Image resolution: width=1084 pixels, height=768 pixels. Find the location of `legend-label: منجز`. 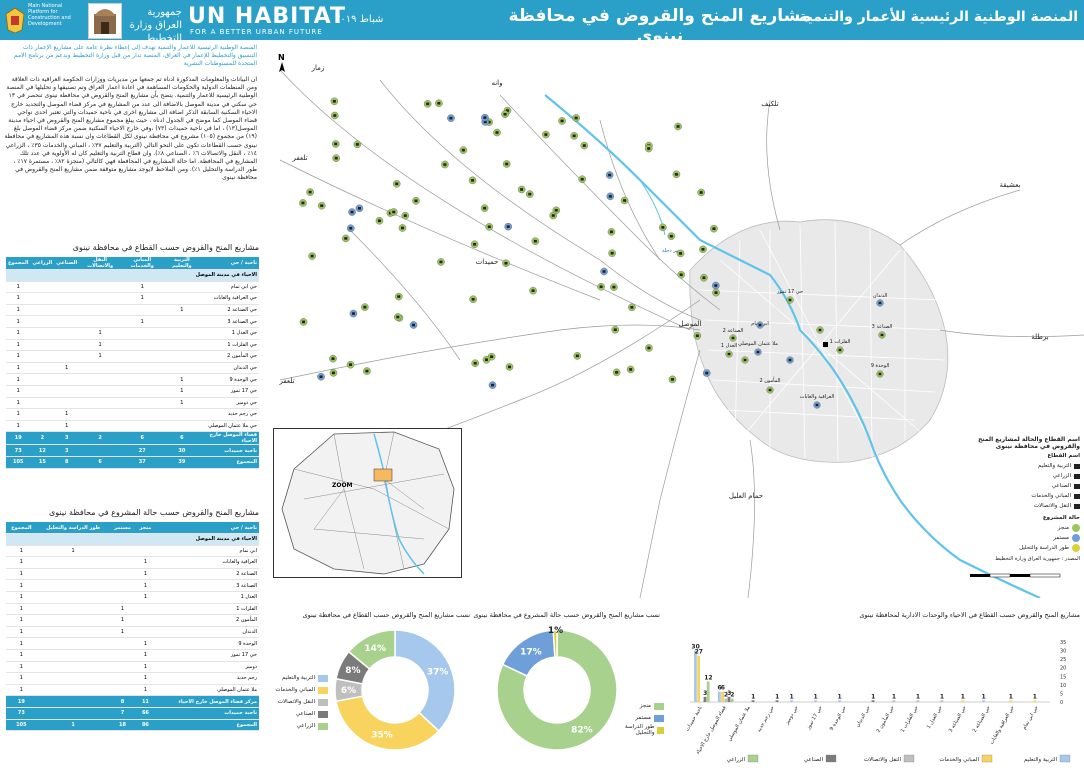

legend-label: منجز is located at coordinates (645, 706).